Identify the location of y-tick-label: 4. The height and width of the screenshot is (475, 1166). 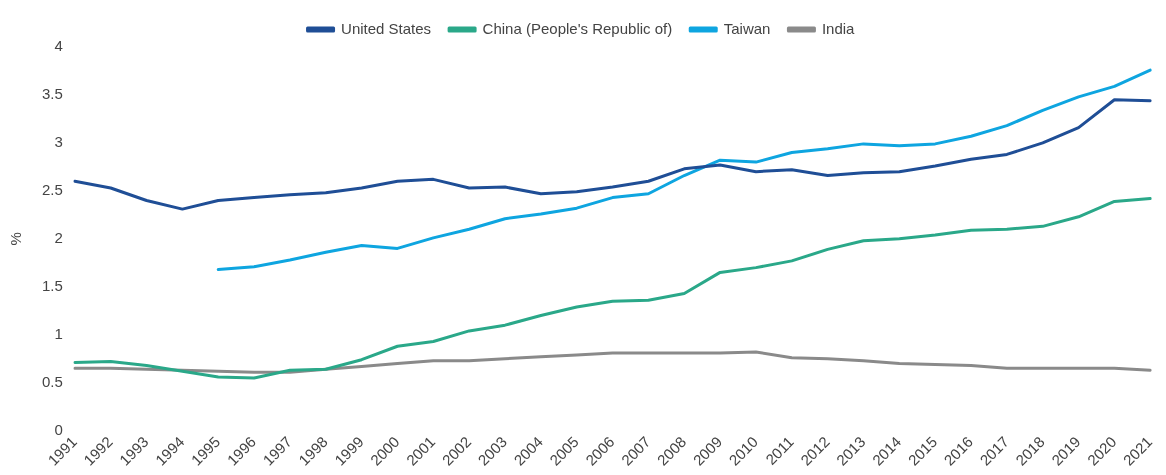
(58, 46).